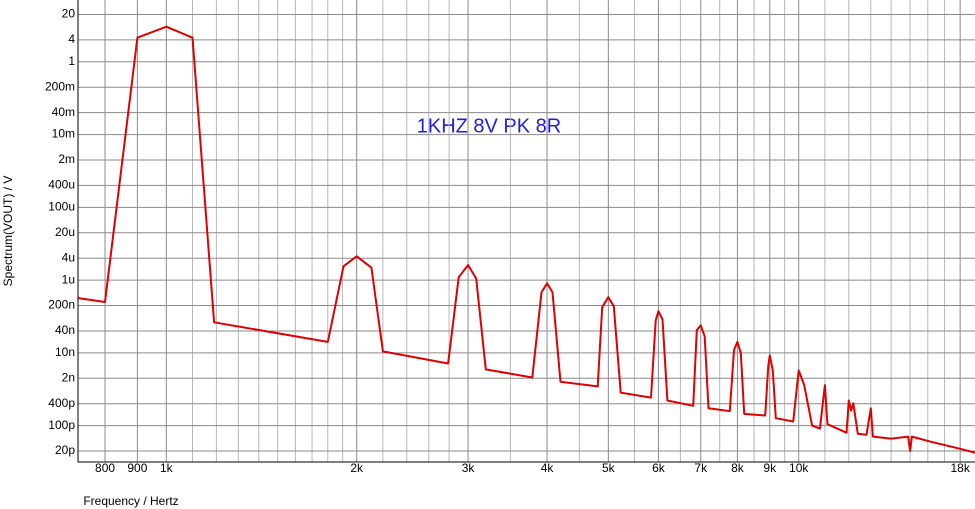 Image resolution: width=975 pixels, height=509 pixels. Describe the element at coordinates (71, 61) in the screenshot. I see `y-tick-label: 1` at that location.